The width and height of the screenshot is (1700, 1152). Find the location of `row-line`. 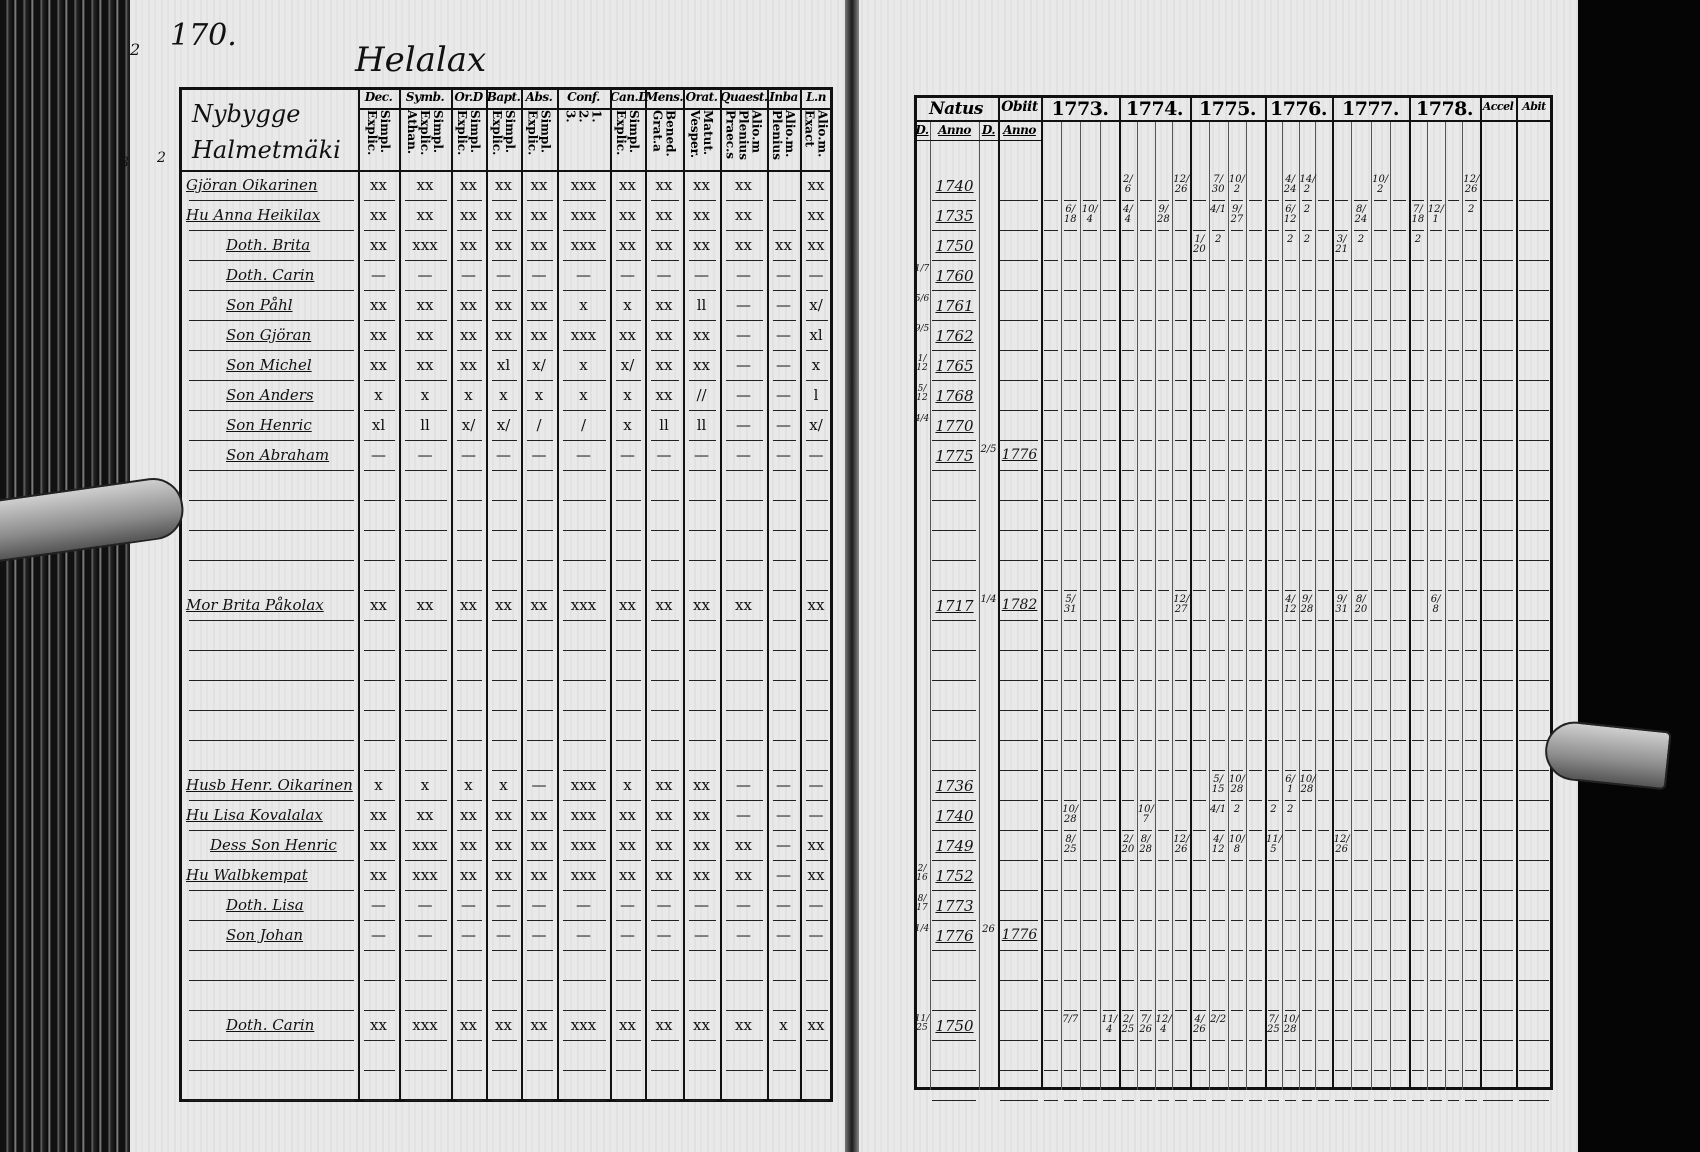

row-line is located at coordinates (271, 756).